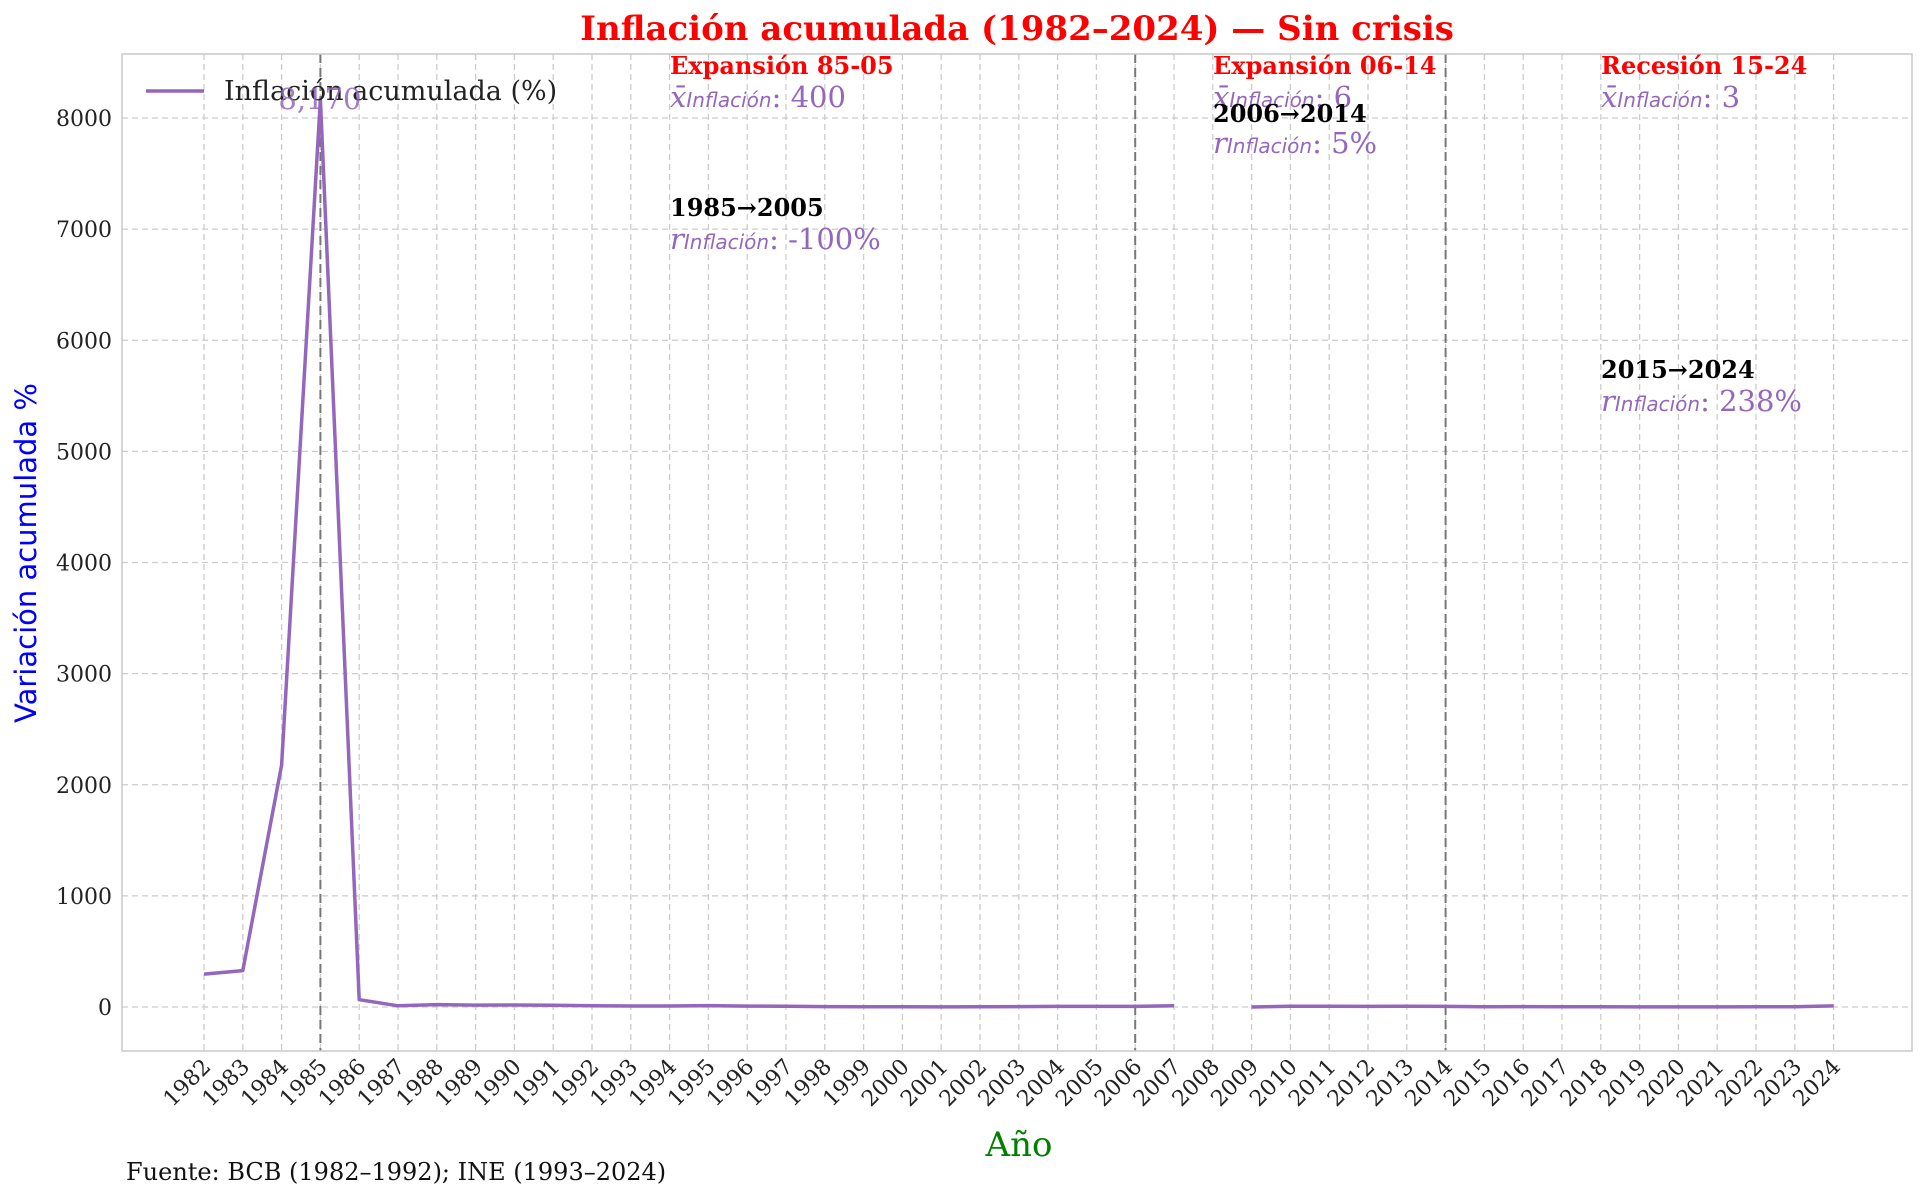  What do you see at coordinates (1678, 369) in the screenshot?
I see `period-range: 2015→2024` at bounding box center [1678, 369].